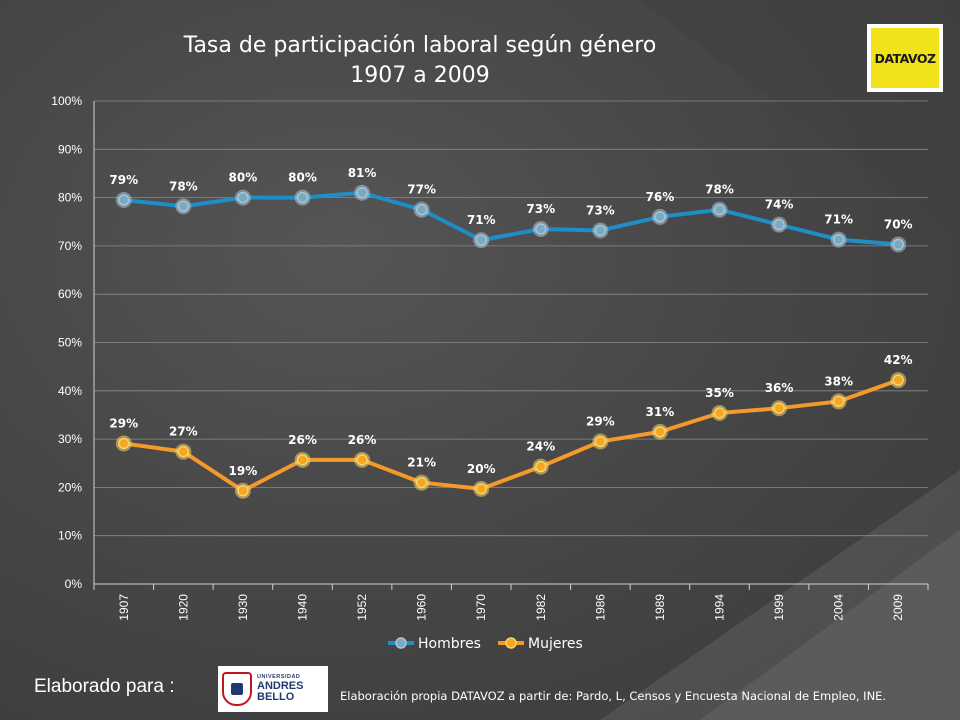 The width and height of the screenshot is (960, 720). Describe the element at coordinates (70, 439) in the screenshot. I see `y-tick-label: 30%` at that location.